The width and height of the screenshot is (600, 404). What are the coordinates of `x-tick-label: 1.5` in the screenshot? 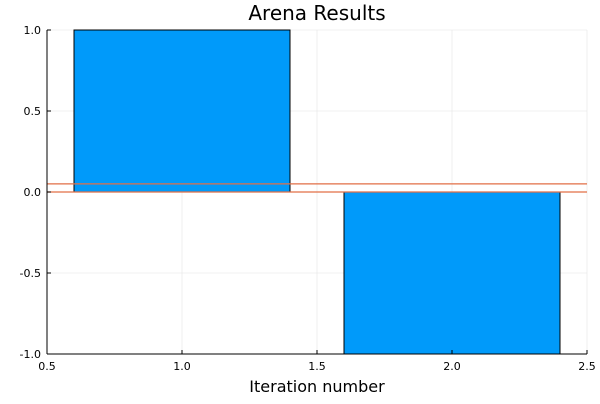 It's located at (317, 366).